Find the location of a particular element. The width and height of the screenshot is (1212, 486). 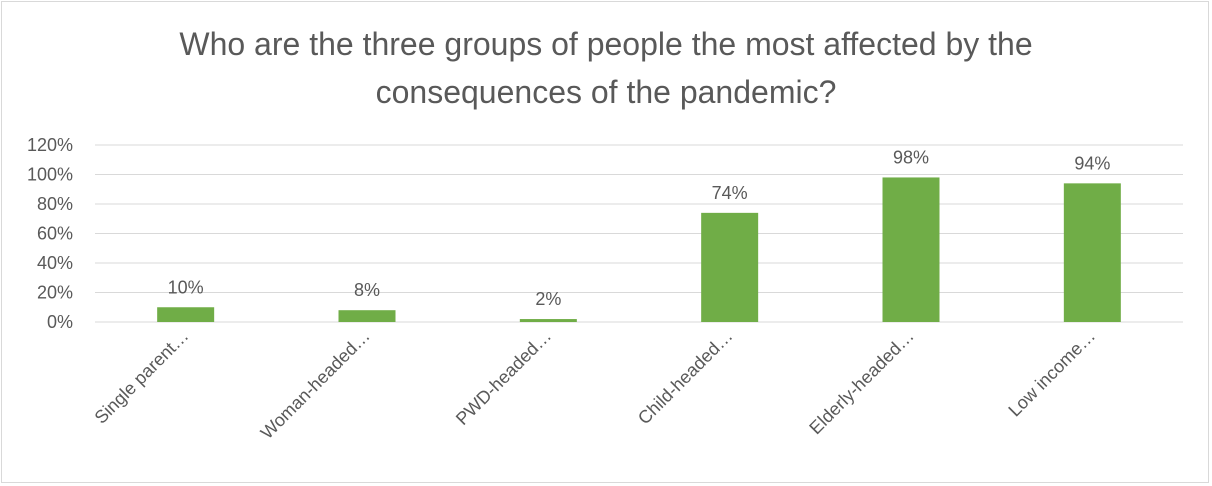

y-tick-label: 120% is located at coordinates (50, 145).